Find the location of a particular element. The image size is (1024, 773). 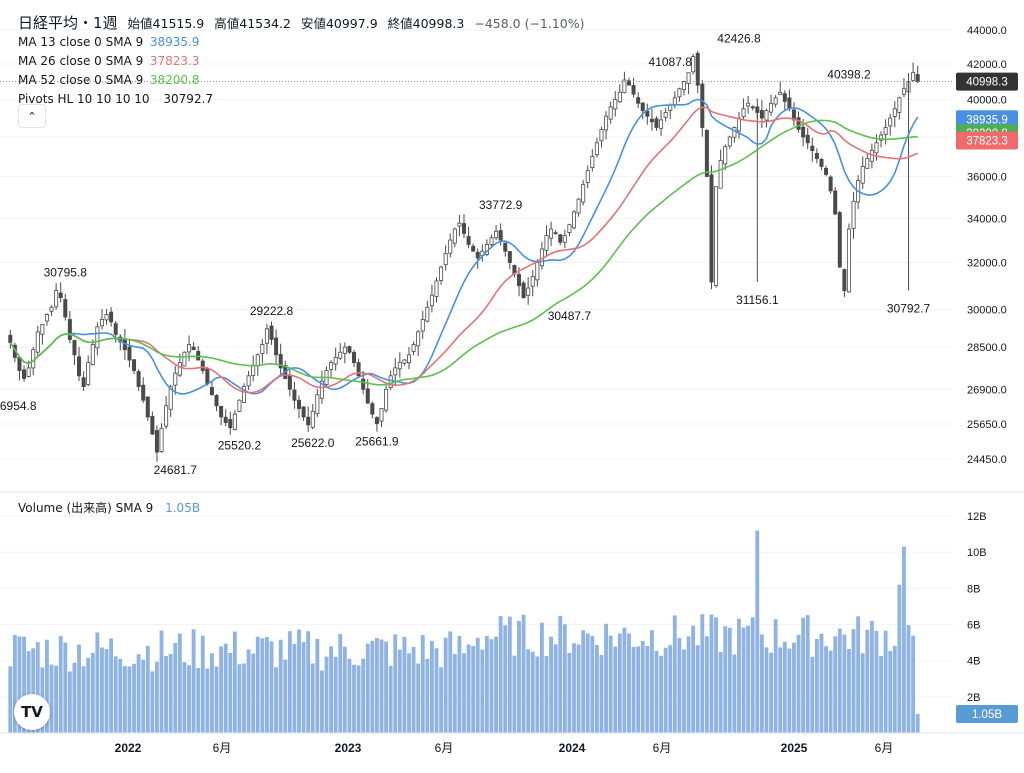

volume-tick-label: 2B is located at coordinates (973, 698).